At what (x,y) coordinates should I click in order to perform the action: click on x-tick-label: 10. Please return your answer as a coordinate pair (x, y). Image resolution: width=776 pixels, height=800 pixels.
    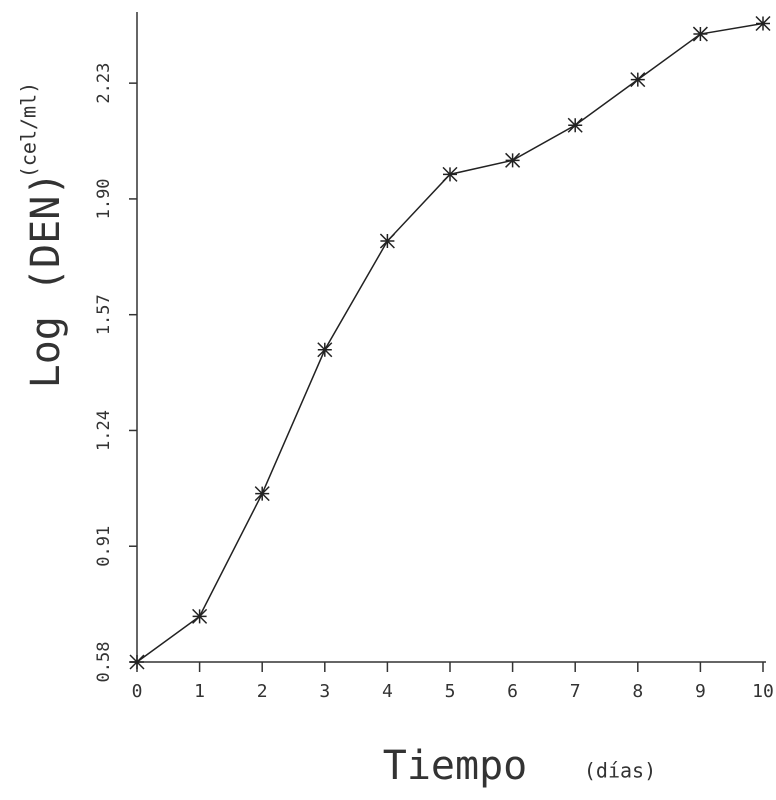
    Looking at the image, I should click on (763, 691).